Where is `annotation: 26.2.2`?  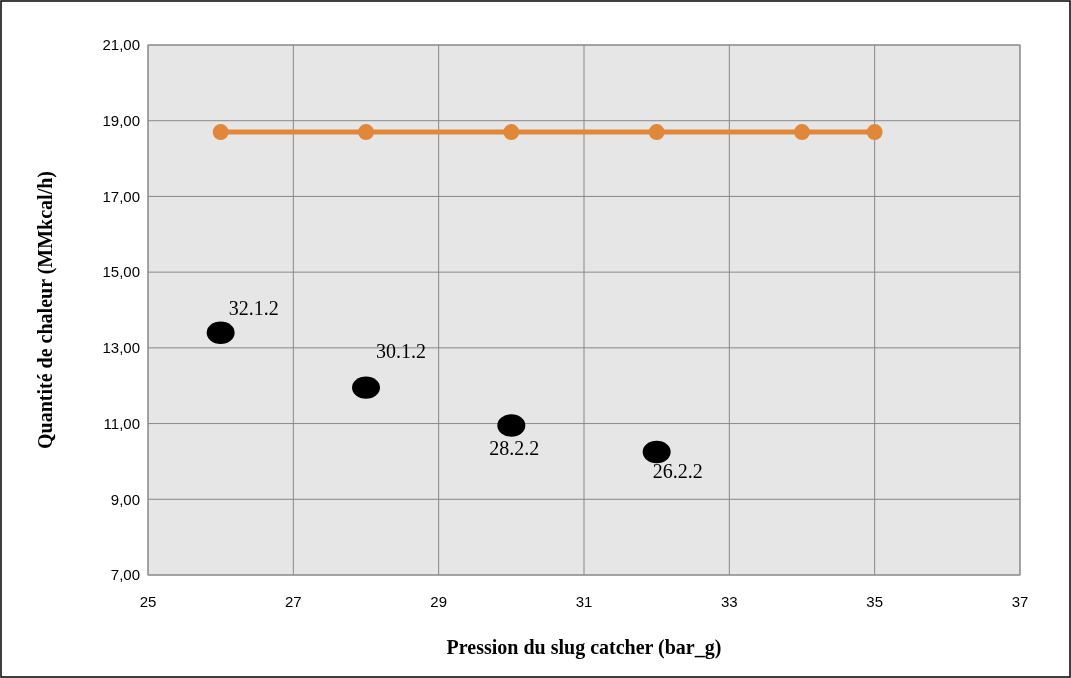
annotation: 26.2.2 is located at coordinates (677, 470).